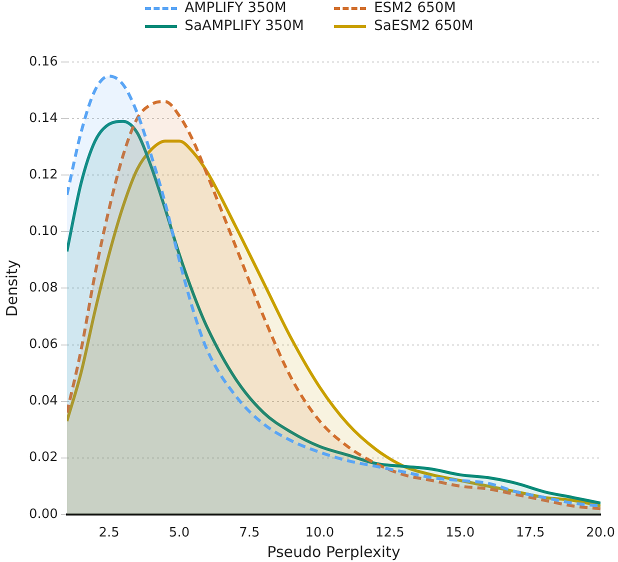 The image size is (618, 562). What do you see at coordinates (43, 458) in the screenshot?
I see `y-tick-label: 0.02` at bounding box center [43, 458].